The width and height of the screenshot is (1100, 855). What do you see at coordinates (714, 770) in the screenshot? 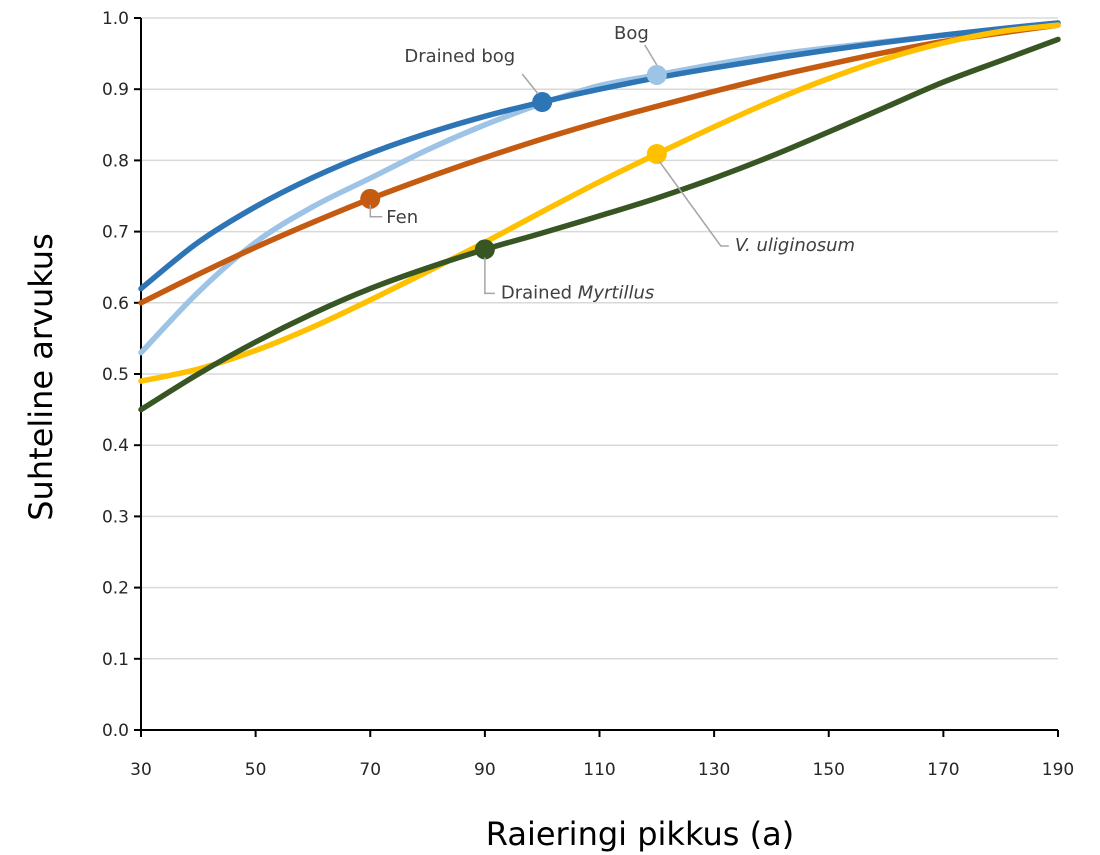
I see `x-tick-label: 130` at bounding box center [714, 770].